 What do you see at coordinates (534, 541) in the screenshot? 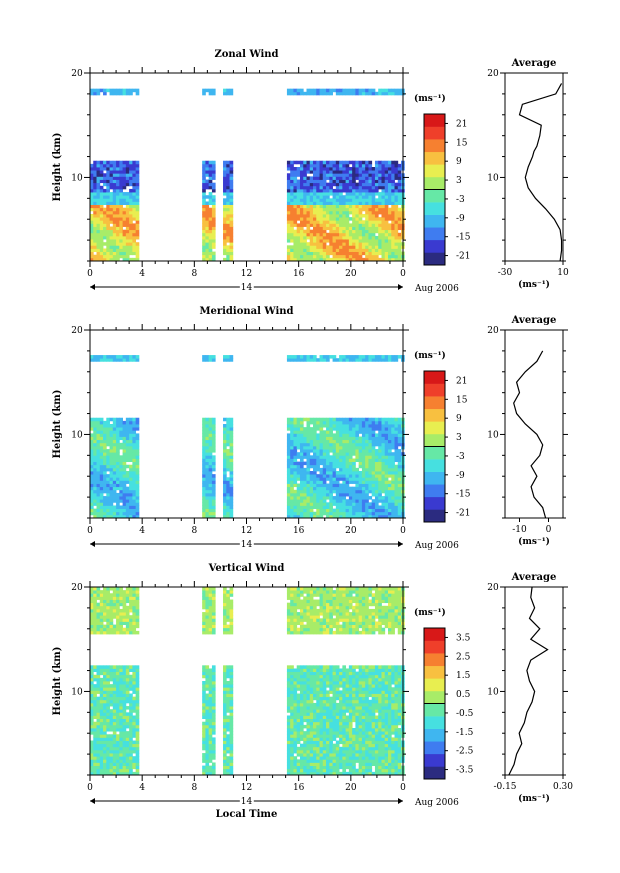
I see `profile-unit: (ms⁻¹)` at bounding box center [534, 541].